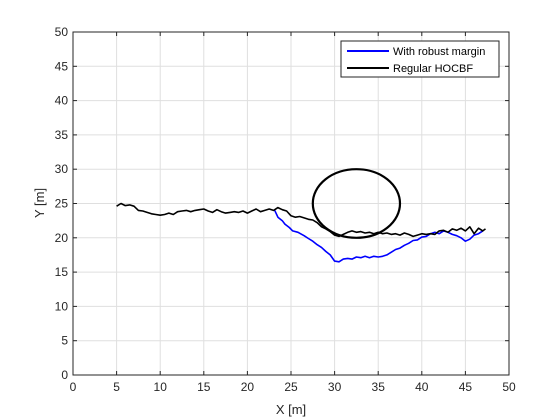 The image size is (560, 420). I want to click on x-tick-label: 30, so click(335, 387).